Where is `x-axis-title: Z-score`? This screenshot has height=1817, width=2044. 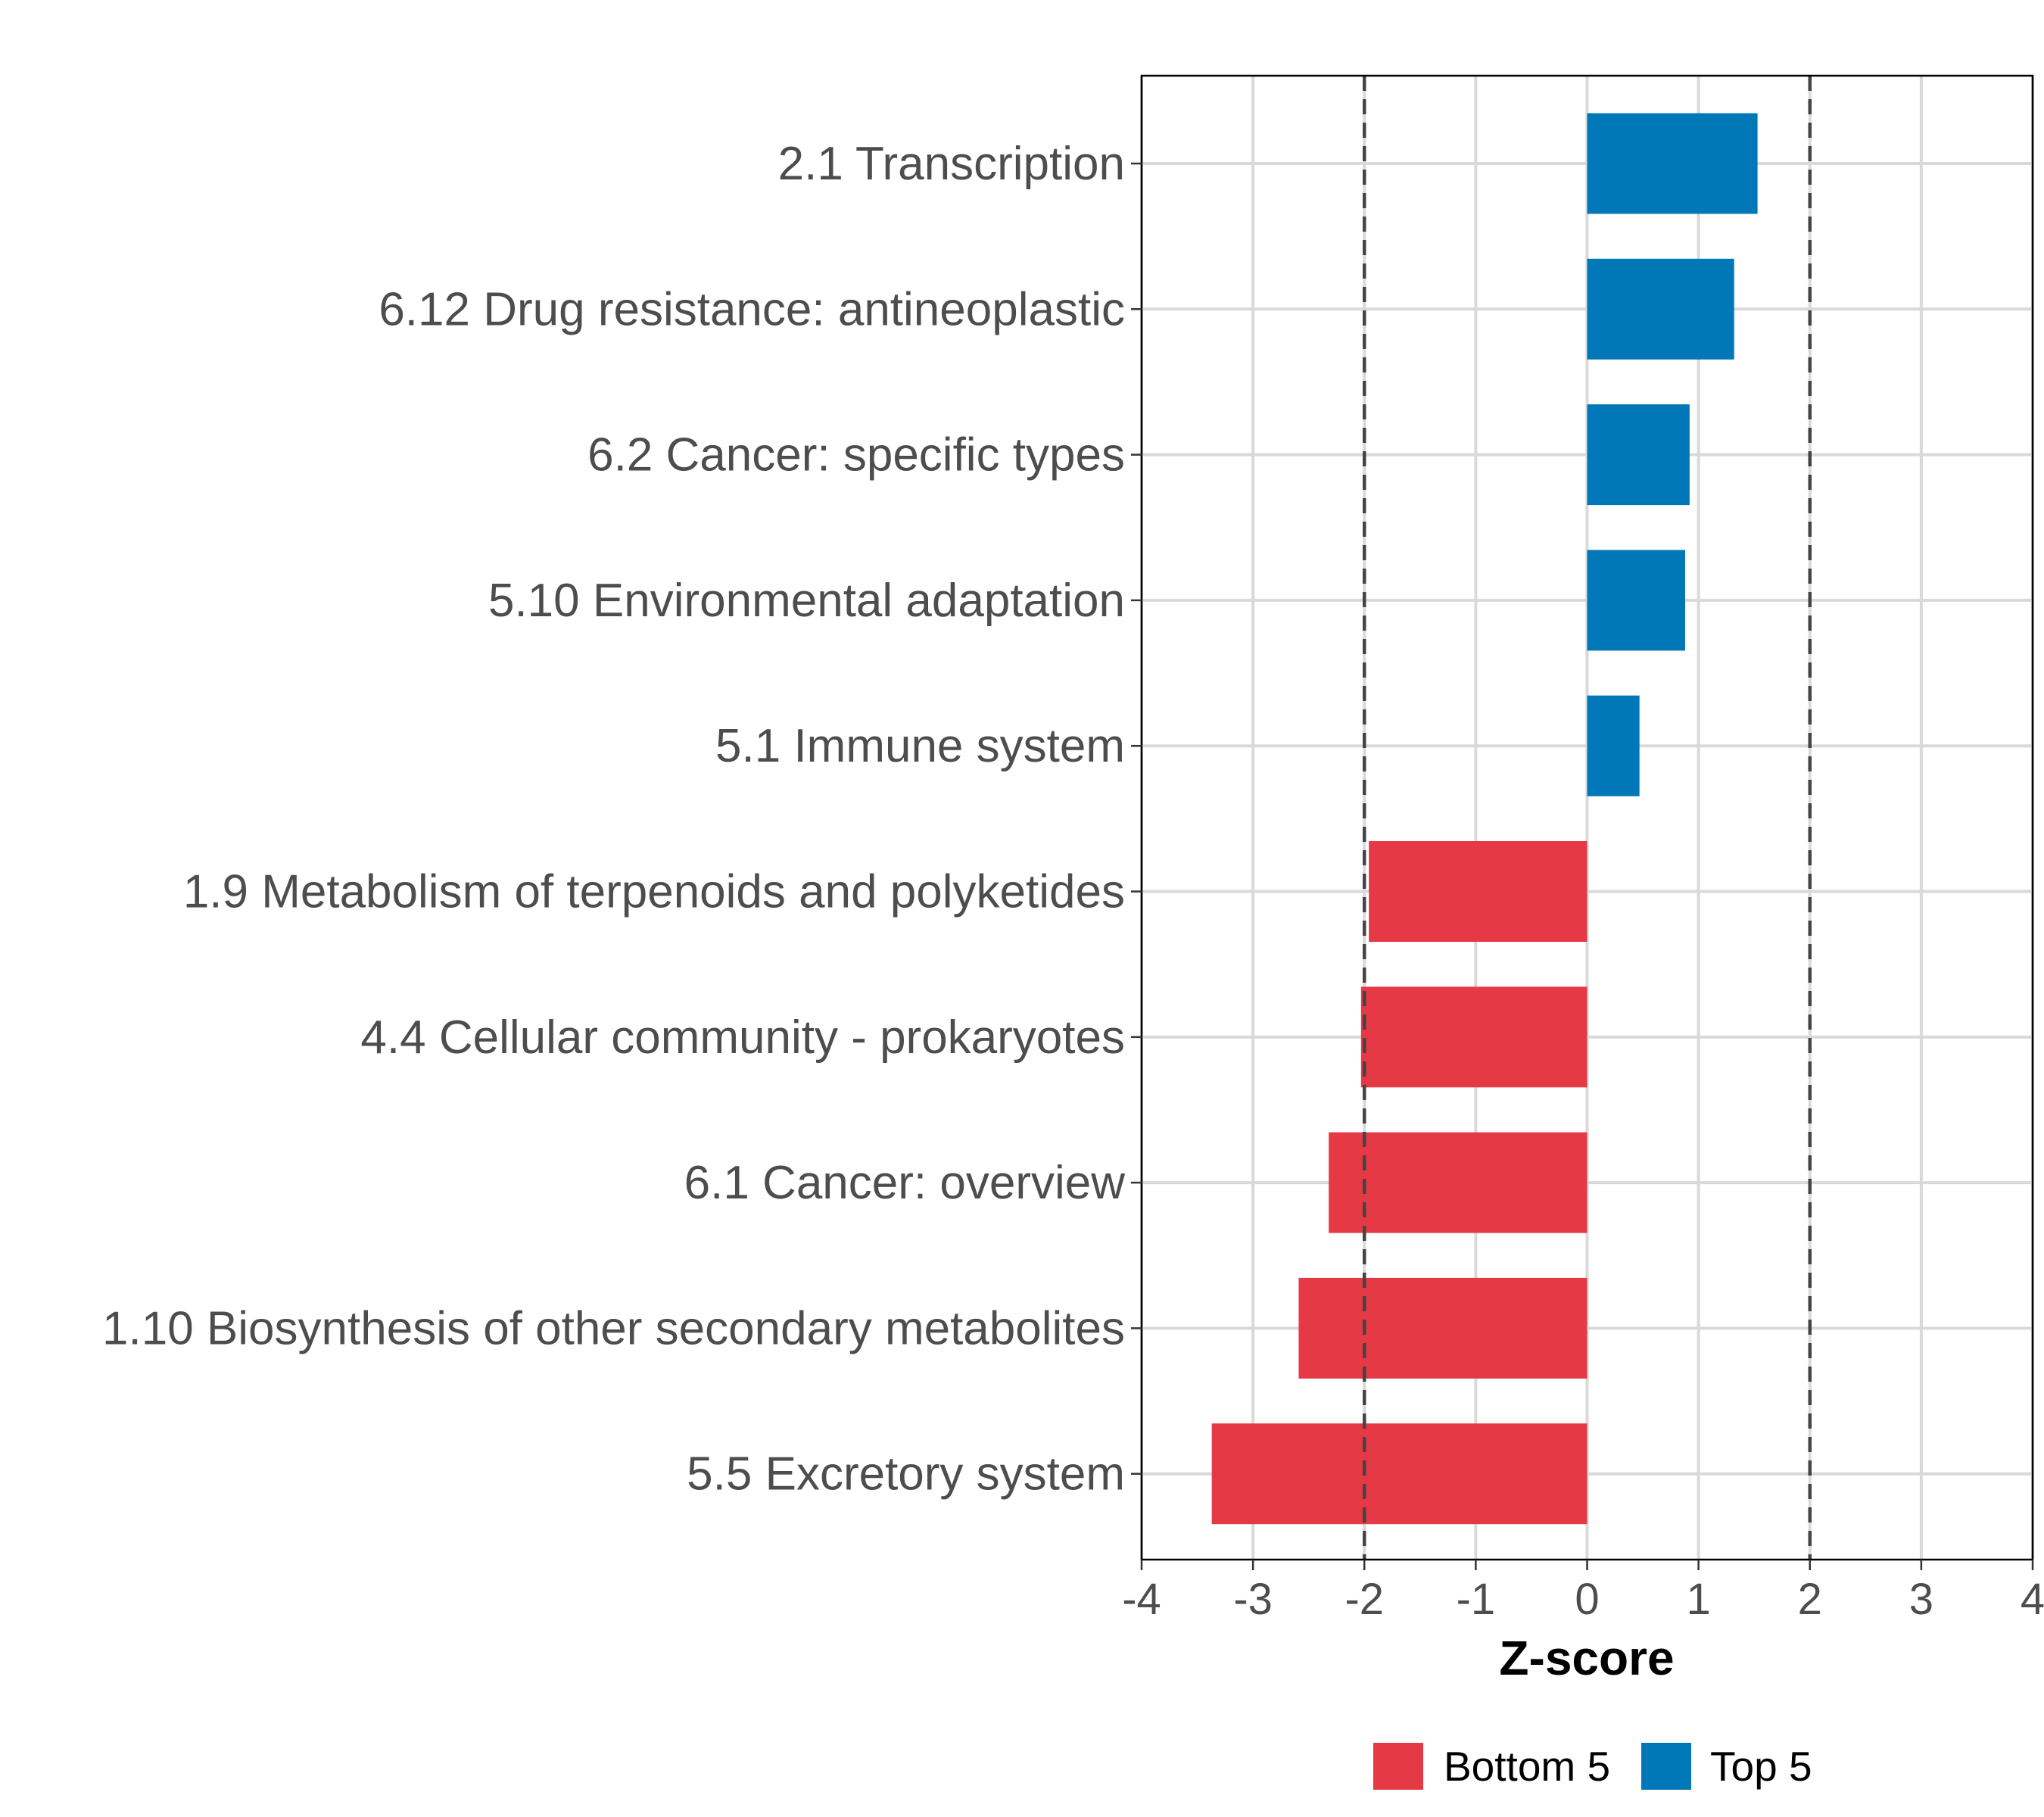 x-axis-title: Z-score is located at coordinates (1586, 1658).